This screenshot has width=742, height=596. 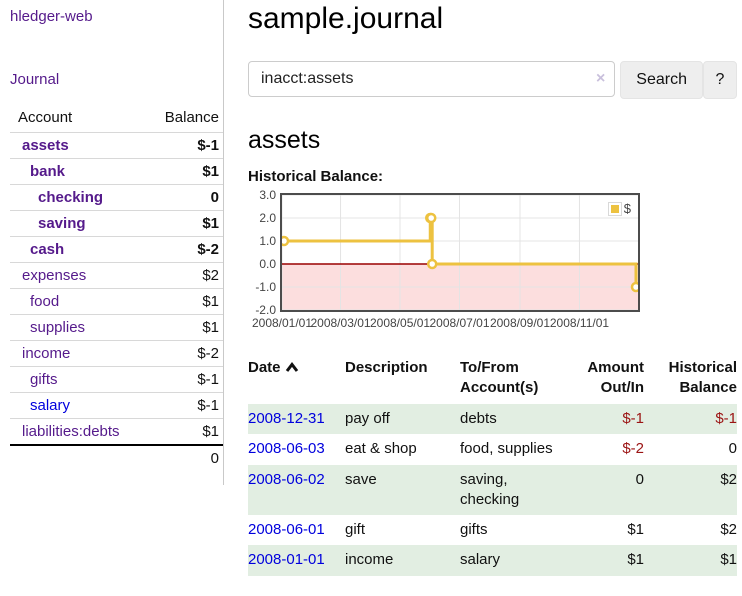 I want to click on account-row: gifts $-1, so click(x=116, y=379).